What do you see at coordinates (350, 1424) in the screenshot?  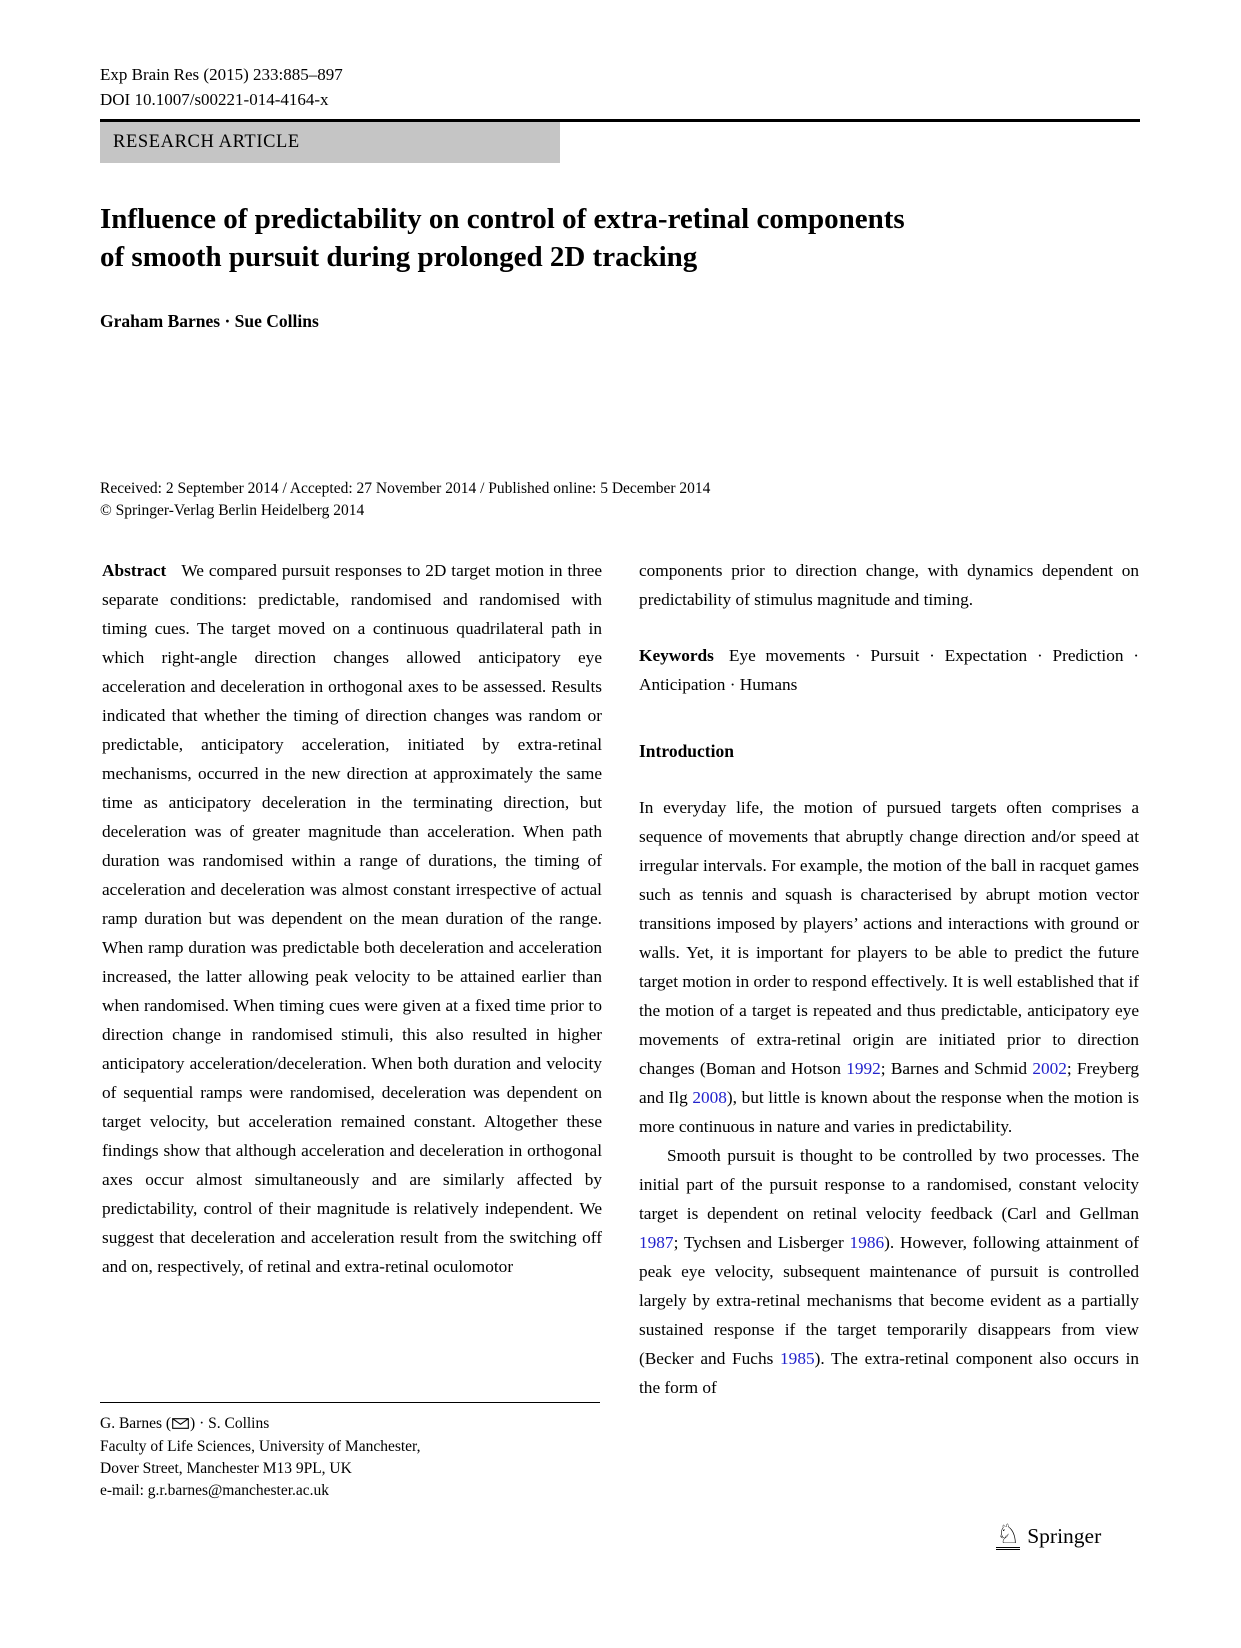 I see `footnote-authors: G. Barnes ( ) · S. Collins` at bounding box center [350, 1424].